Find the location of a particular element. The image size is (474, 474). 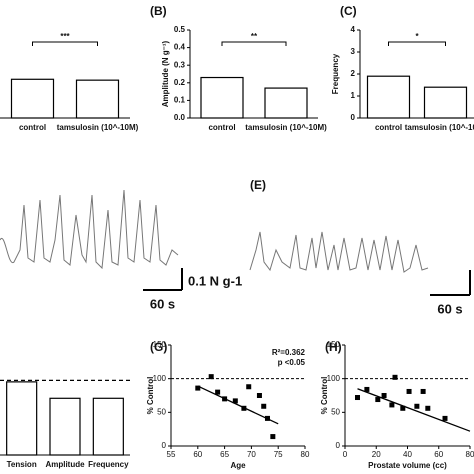

y-tick-label: 0.4 is located at coordinates (180, 47).